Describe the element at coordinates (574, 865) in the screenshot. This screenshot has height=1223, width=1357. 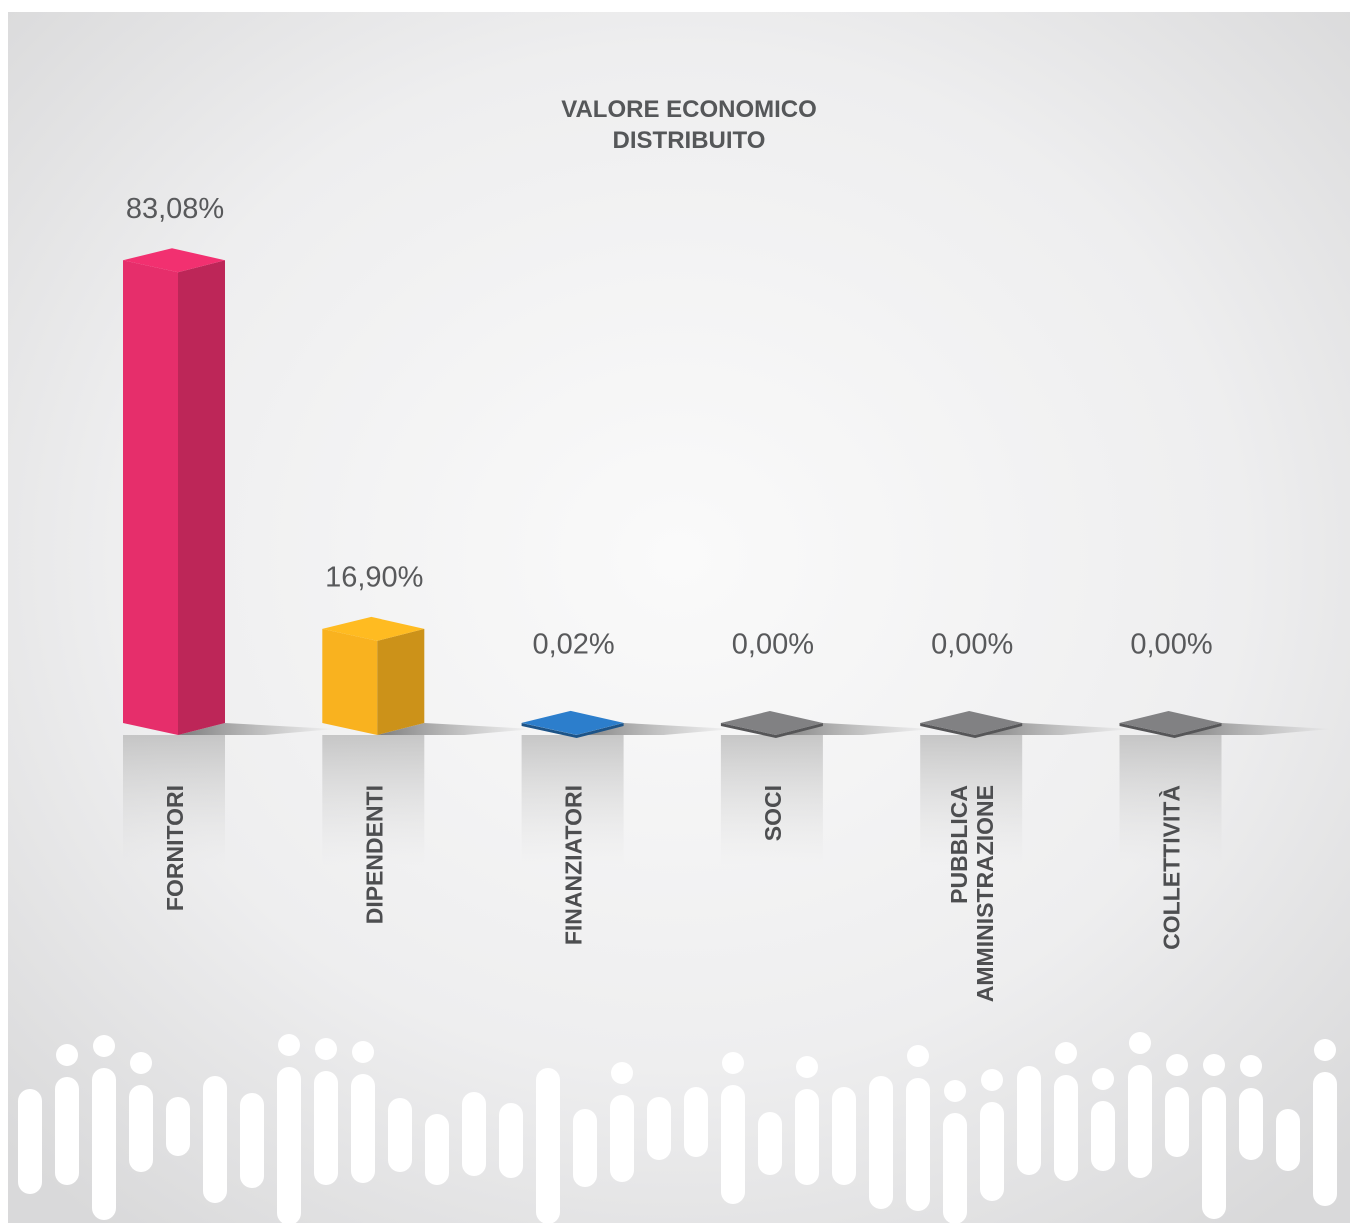
I see `x-tick-label: FINANZIATORI` at that location.